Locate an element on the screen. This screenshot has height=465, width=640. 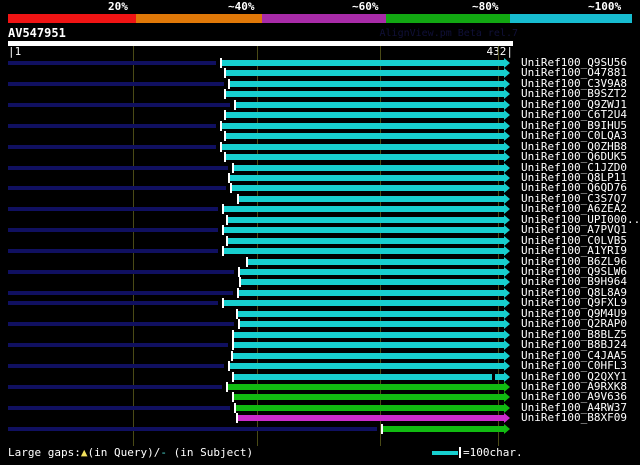
alignment-row: UniRef100_A7PVQ1 is located at coordinates (320, 230).